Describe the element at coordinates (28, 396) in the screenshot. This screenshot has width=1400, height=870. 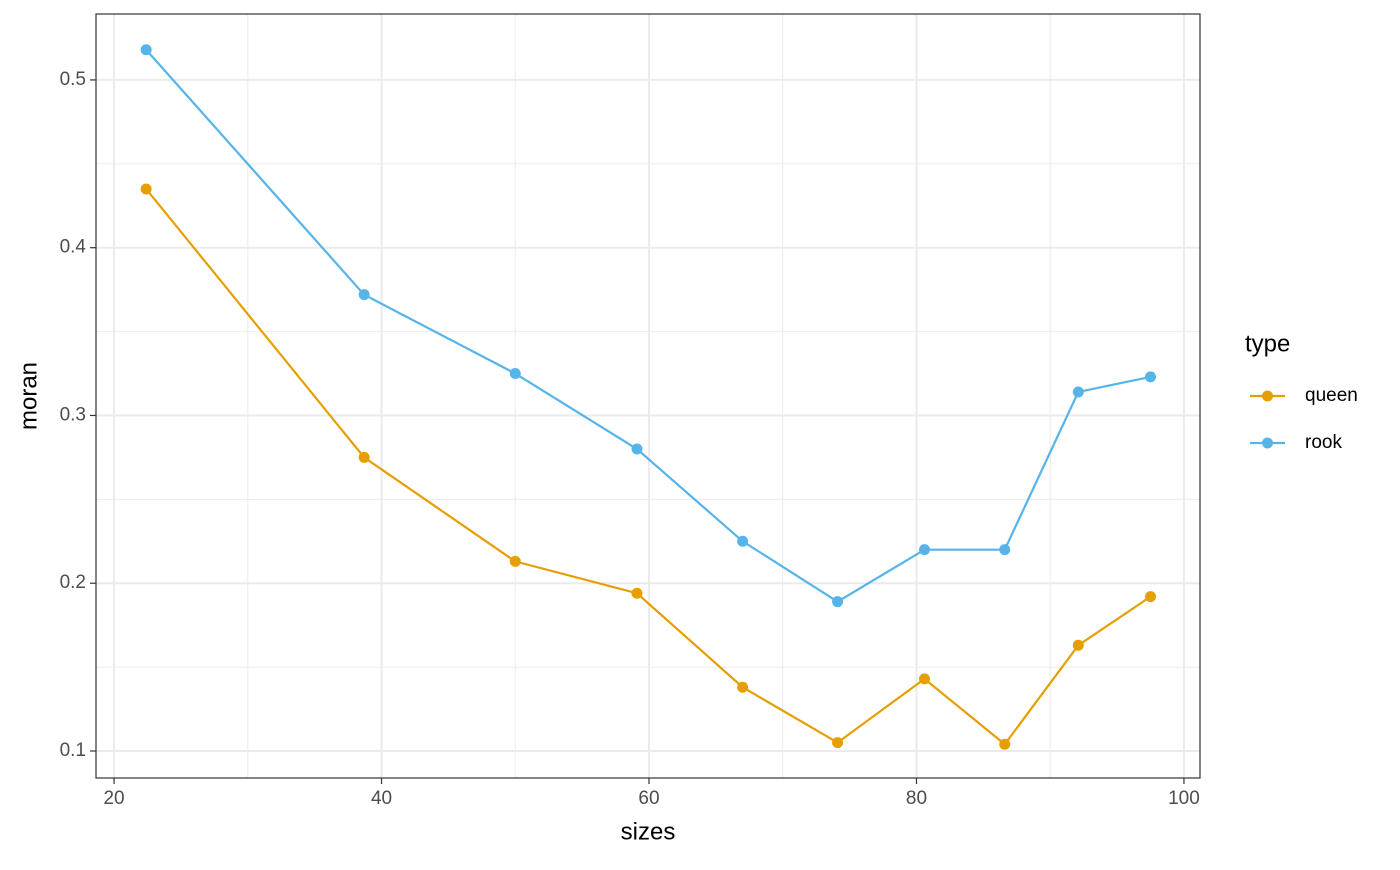
I see `y-axis-title: moran` at that location.